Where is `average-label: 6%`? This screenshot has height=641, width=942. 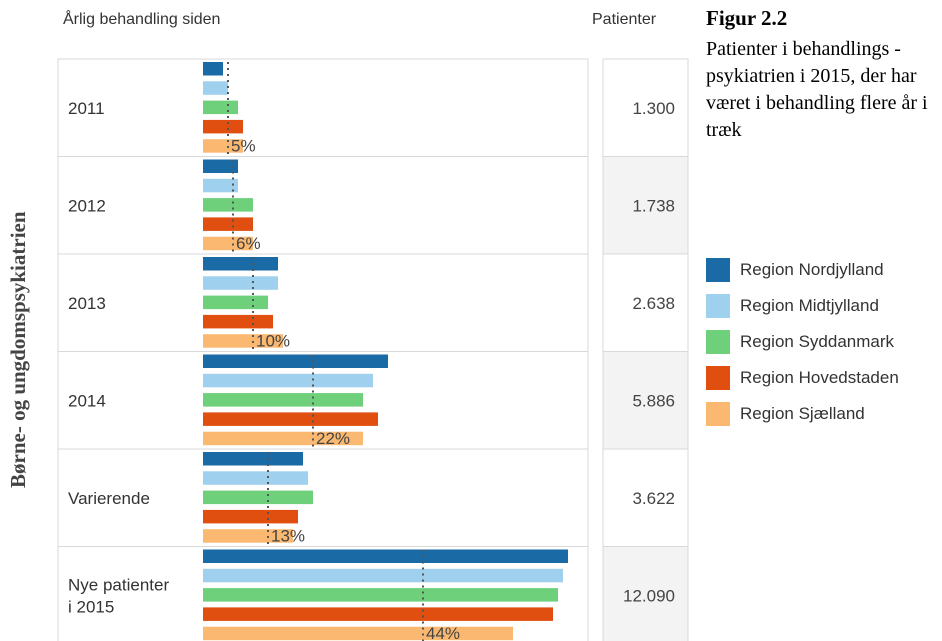 average-label: 6% is located at coordinates (248, 243).